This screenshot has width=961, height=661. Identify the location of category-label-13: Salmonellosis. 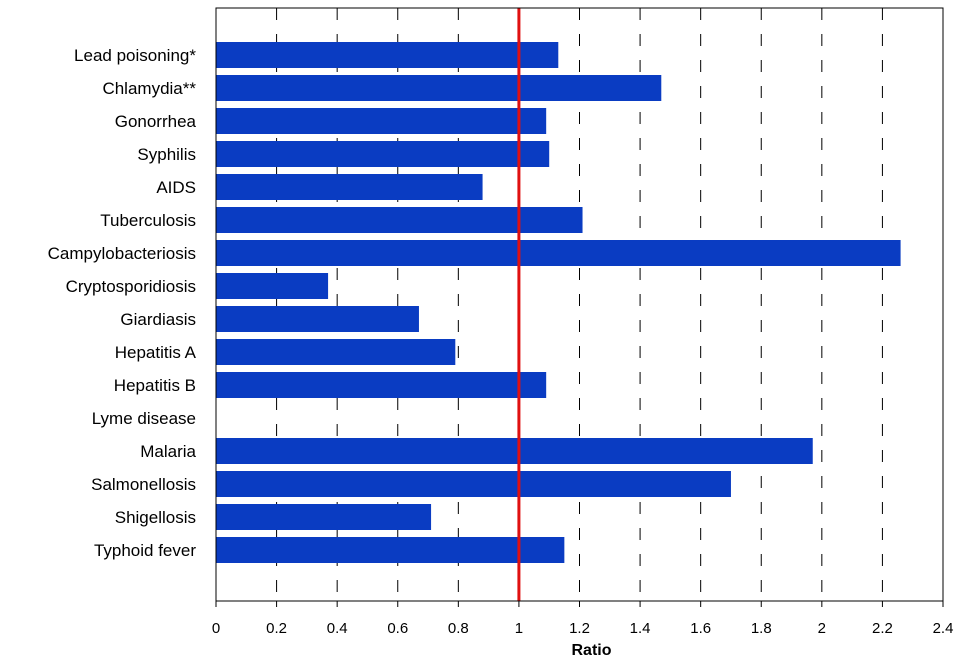
(143, 484).